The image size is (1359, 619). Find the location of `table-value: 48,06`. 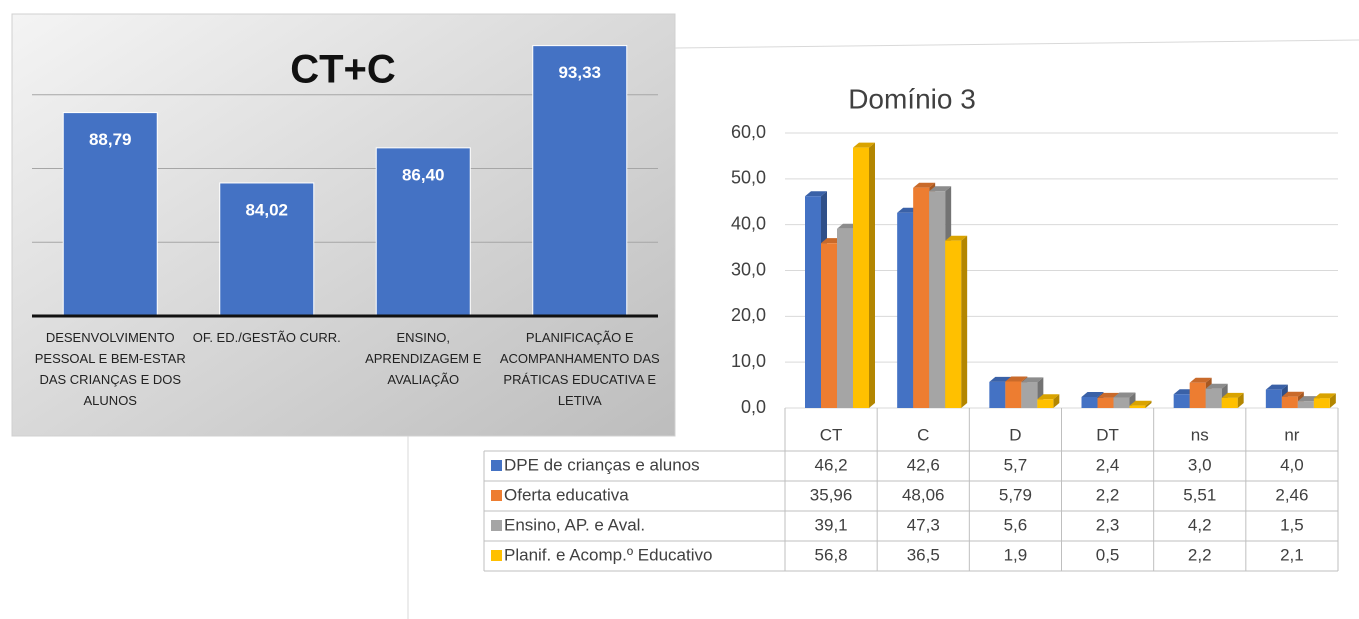

table-value: 48,06 is located at coordinates (923, 494).